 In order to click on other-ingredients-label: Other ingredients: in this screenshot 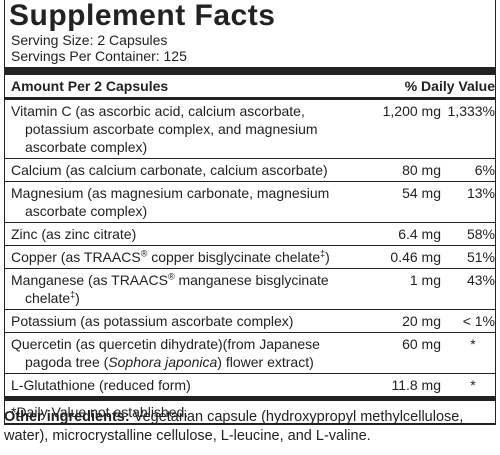, I will do `click(67, 417)`.